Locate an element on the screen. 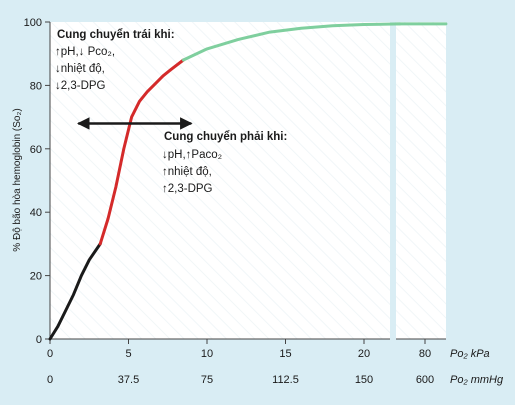 The width and height of the screenshot is (515, 405). x-tick-label-mmhg: 0 is located at coordinates (50, 380).